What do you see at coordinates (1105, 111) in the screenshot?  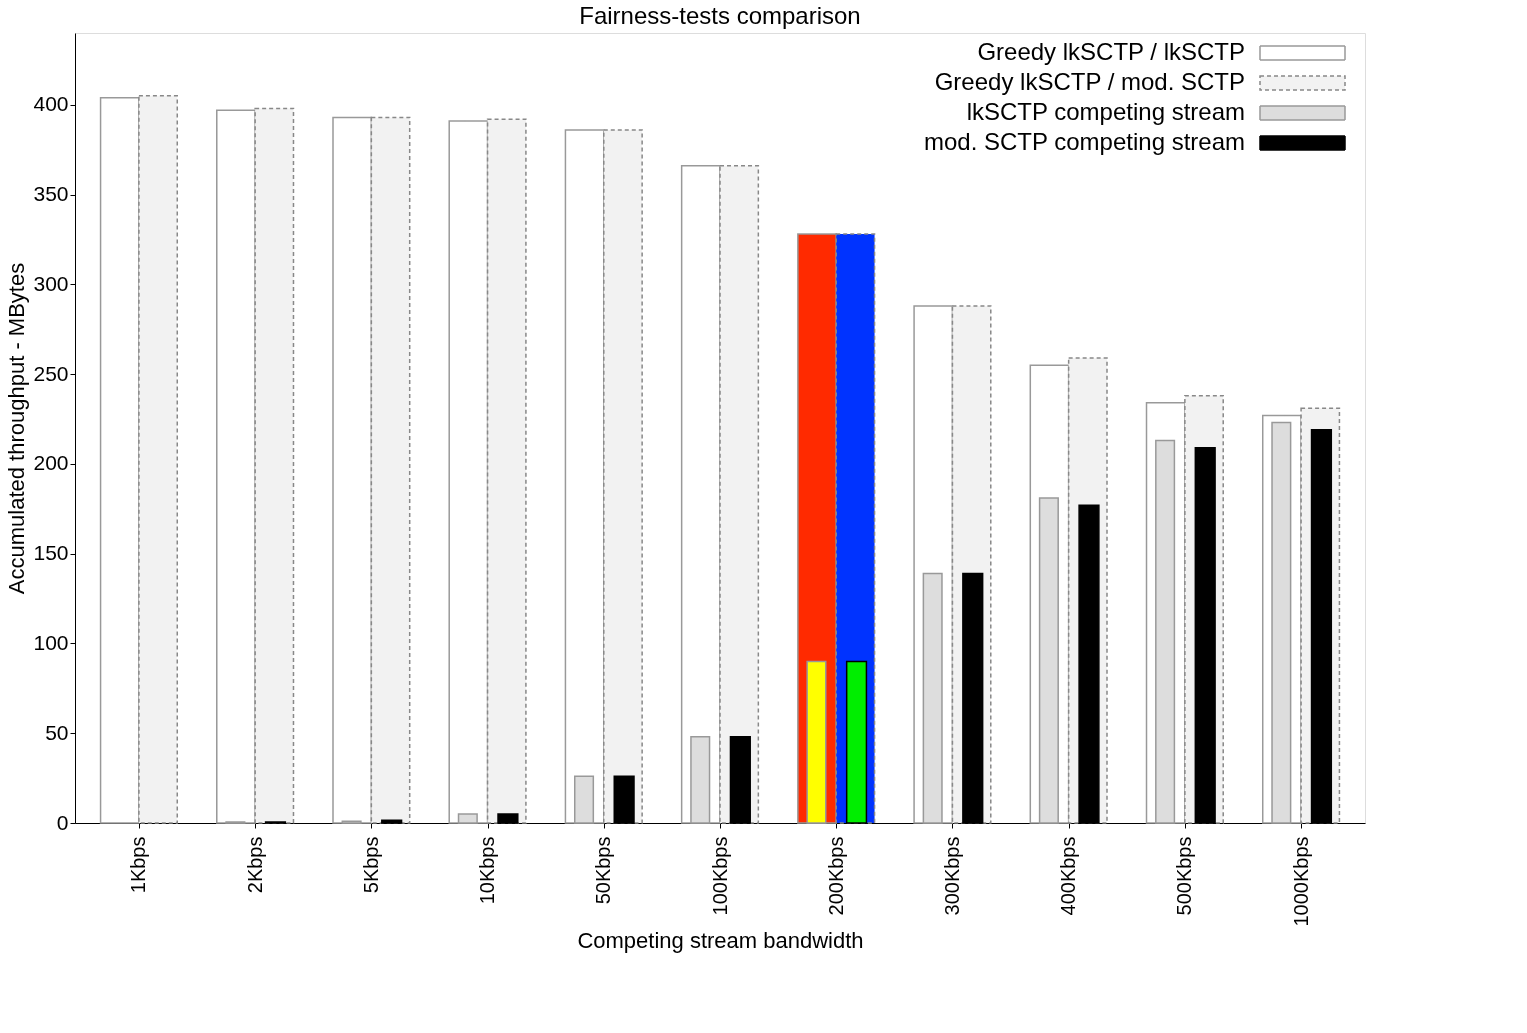 I see `legend-label: lkSCTP competing stream` at bounding box center [1105, 111].